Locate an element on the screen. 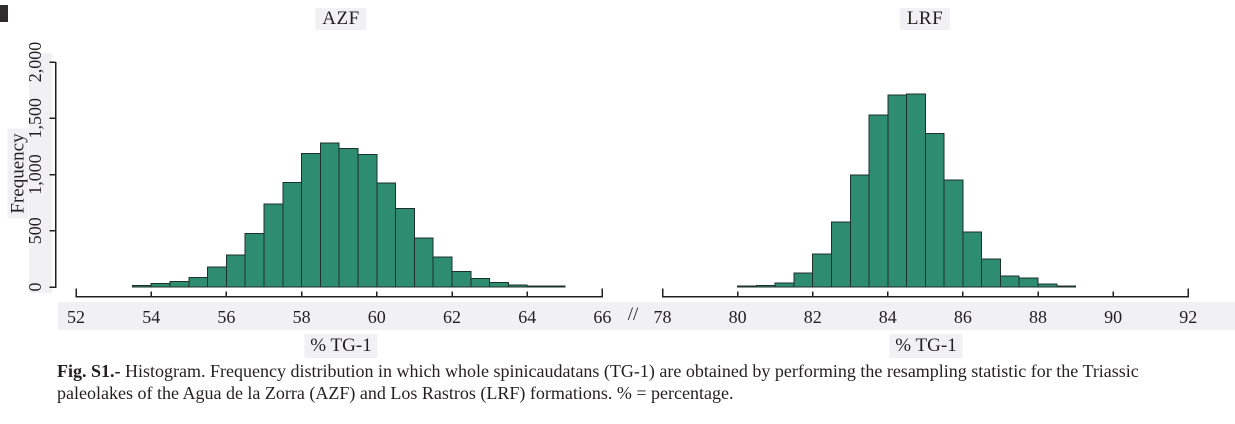 Image resolution: width=1235 pixels, height=424 pixels. y-tick-label: 0 is located at coordinates (35, 287).